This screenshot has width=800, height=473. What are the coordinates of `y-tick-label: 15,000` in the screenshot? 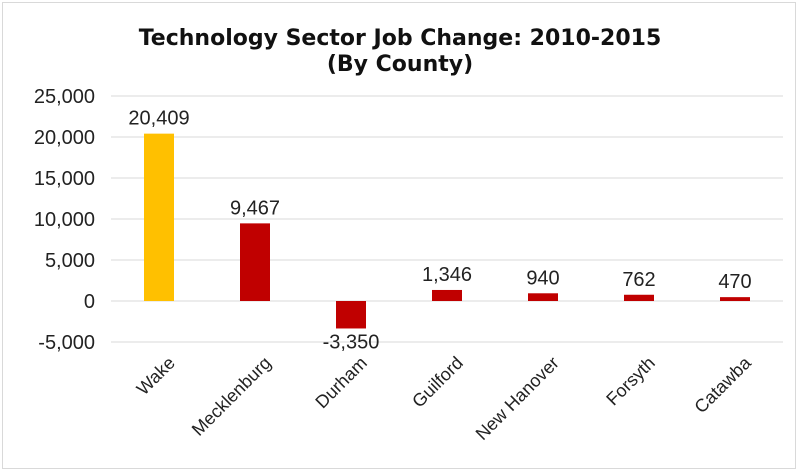 It's located at (64, 179).